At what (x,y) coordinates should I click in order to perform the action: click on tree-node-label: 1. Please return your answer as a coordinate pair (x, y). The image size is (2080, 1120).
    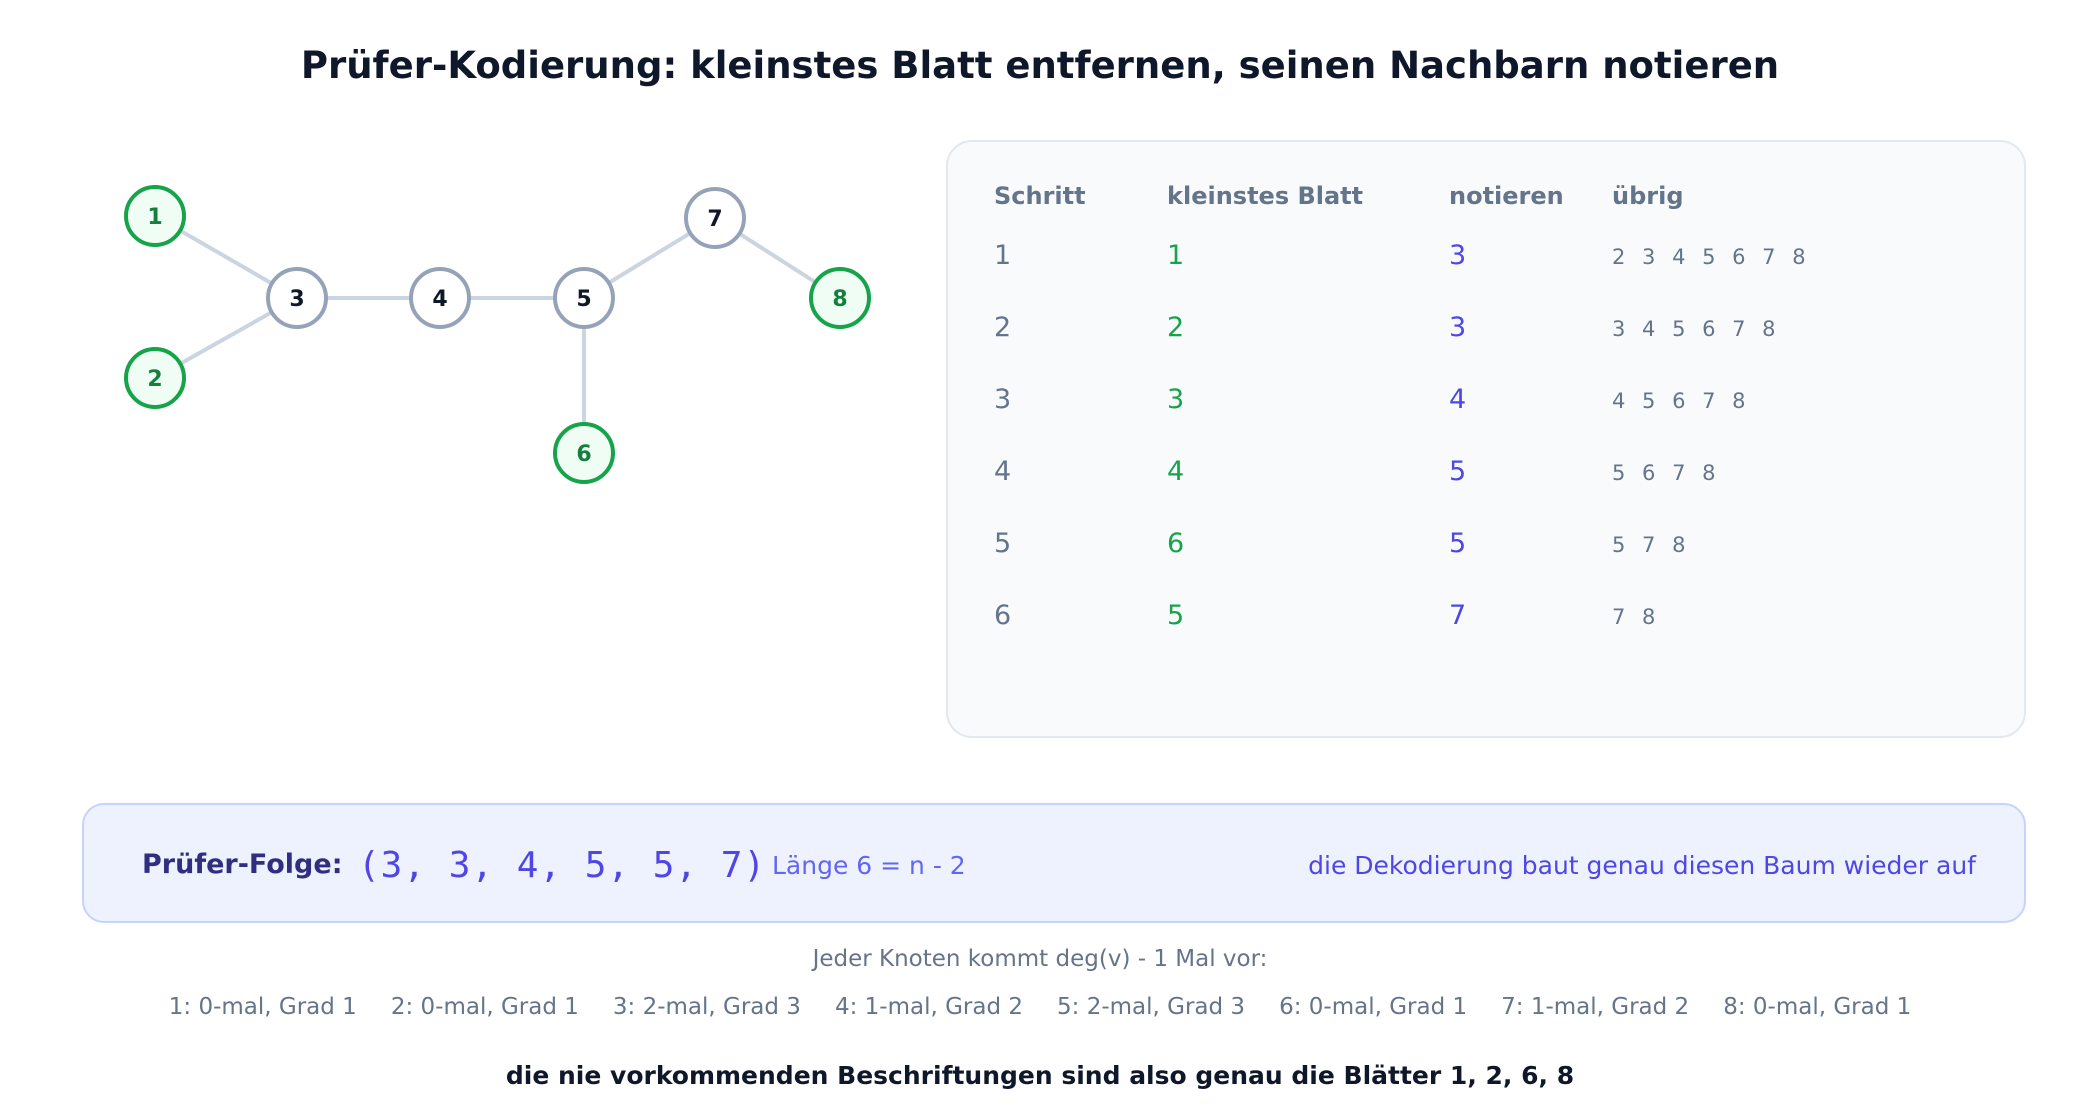
    Looking at the image, I should click on (154, 217).